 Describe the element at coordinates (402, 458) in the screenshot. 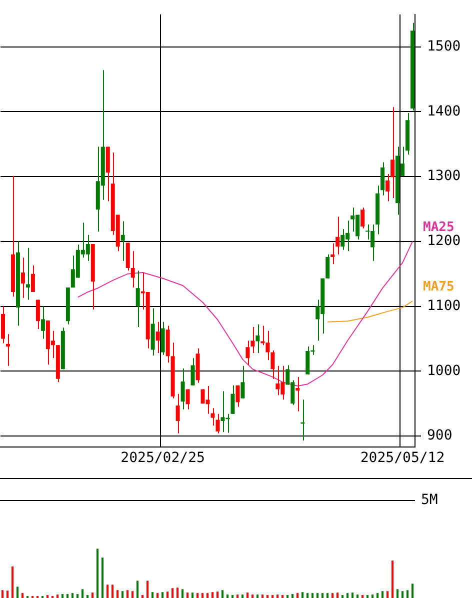

I see `x-tick-label: 2025/05/12` at that location.